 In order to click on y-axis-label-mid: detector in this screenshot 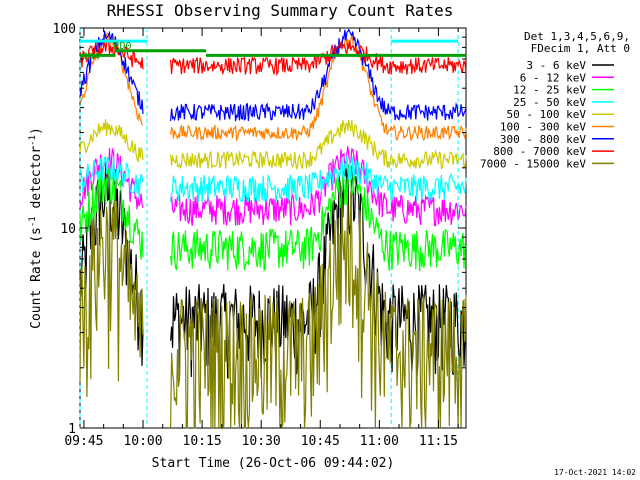, I will do `click(36, 181)`.